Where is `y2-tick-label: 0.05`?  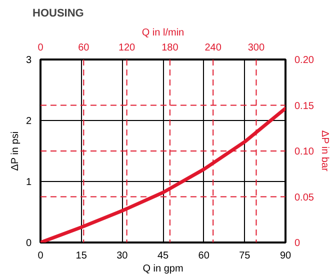 y2-tick-label: 0.05 is located at coordinates (304, 198).